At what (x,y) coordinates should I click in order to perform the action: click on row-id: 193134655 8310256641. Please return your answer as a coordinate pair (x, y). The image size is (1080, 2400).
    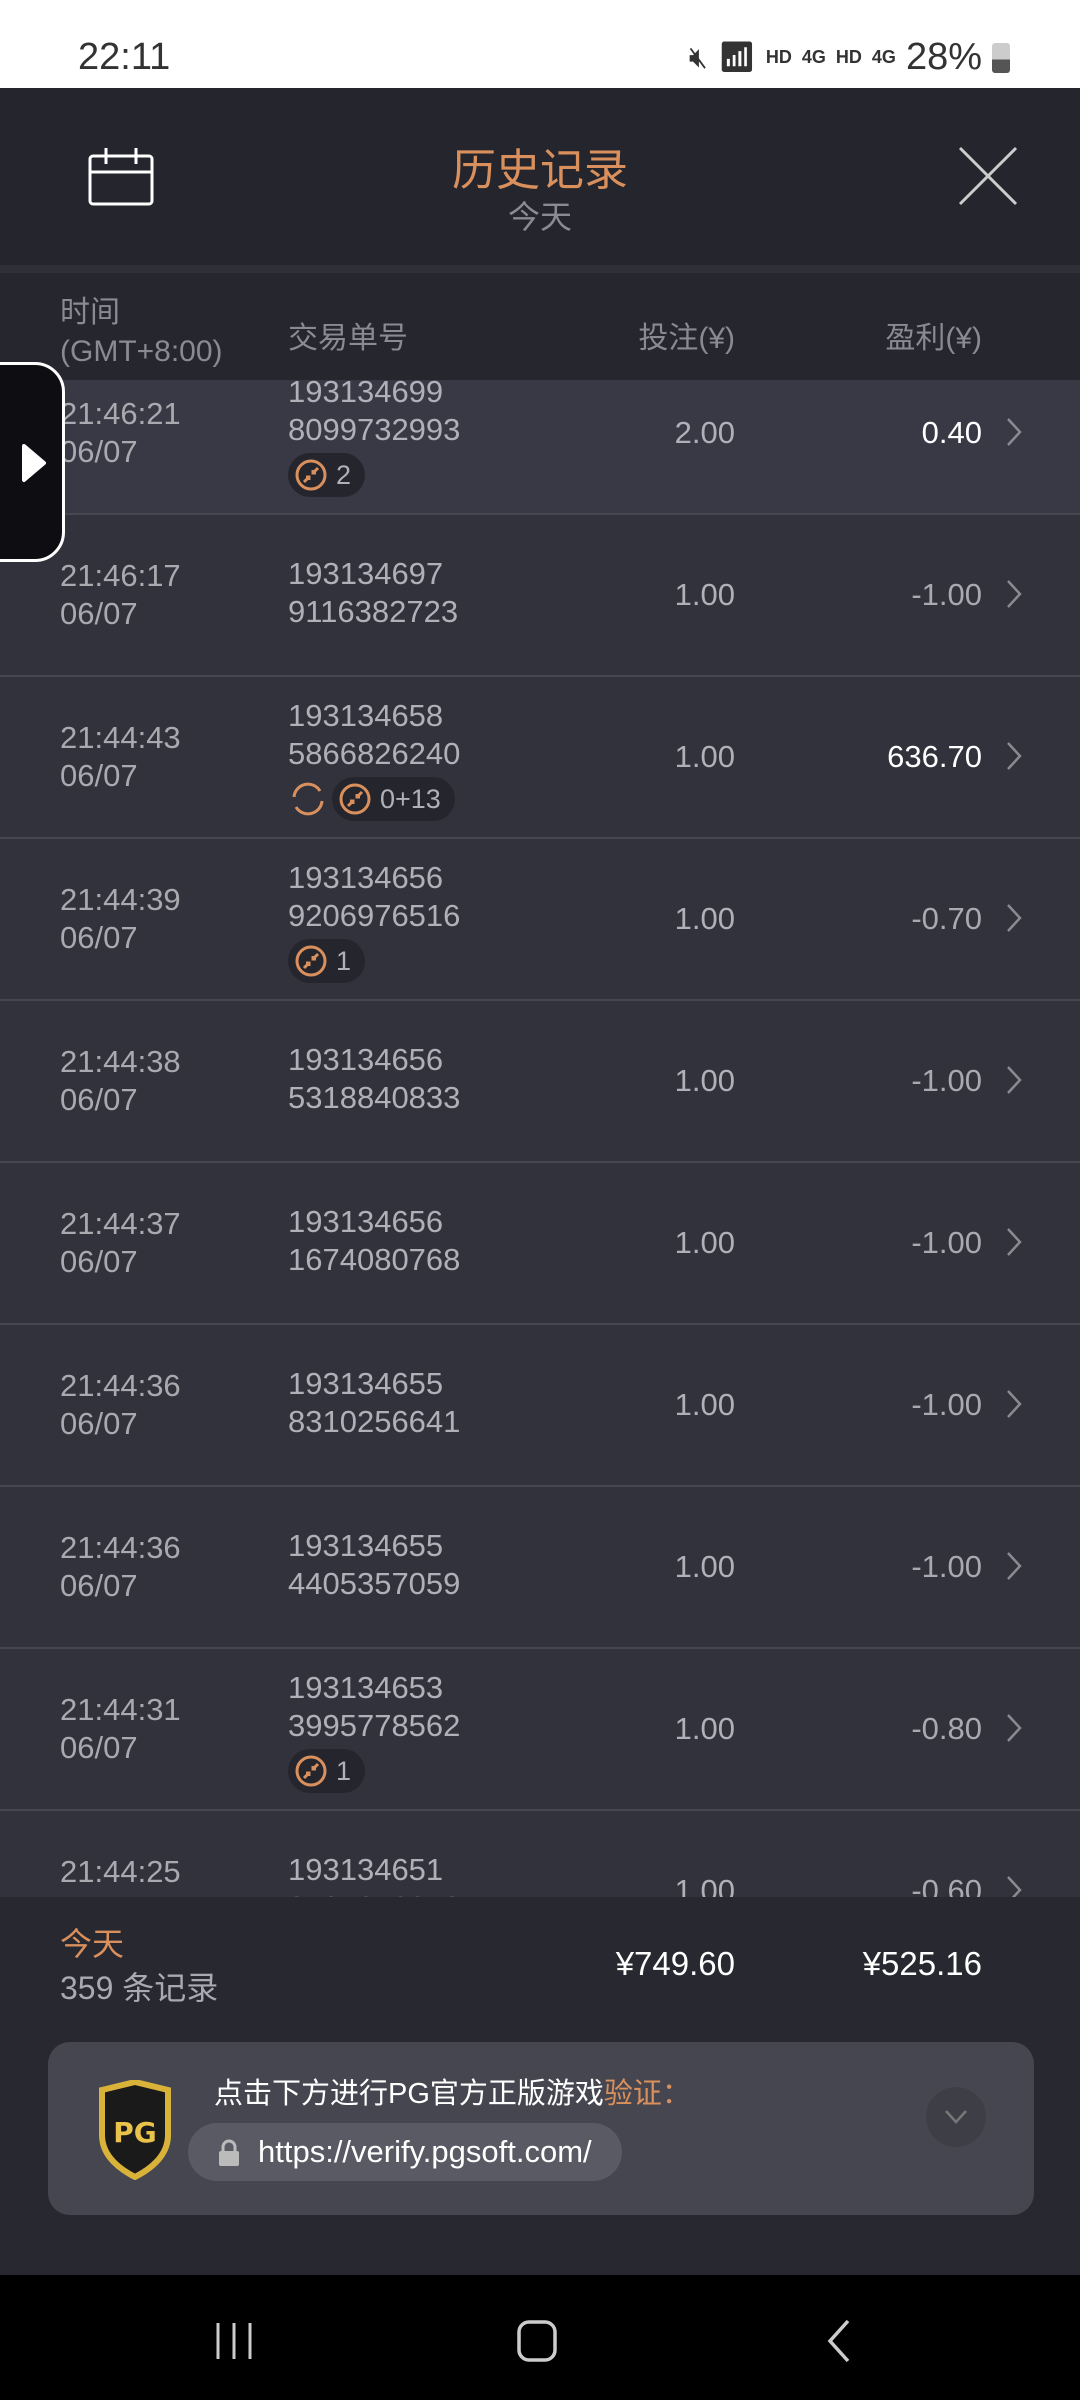
    Looking at the image, I should click on (374, 1403).